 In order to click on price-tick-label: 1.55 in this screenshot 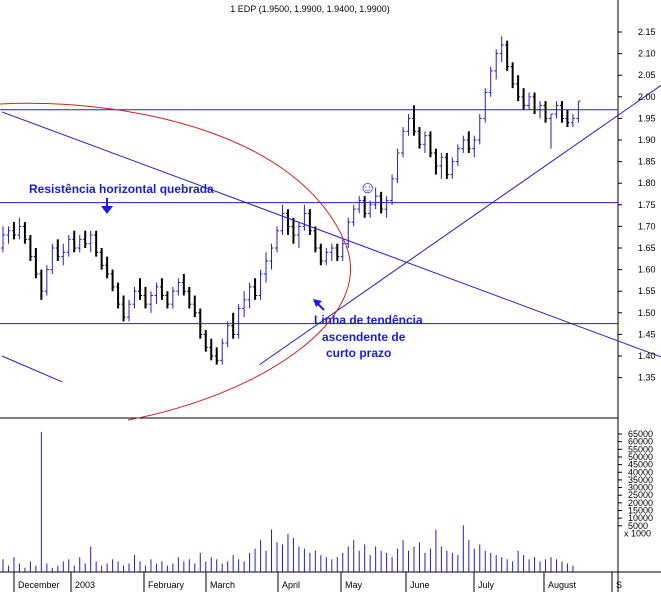, I will do `click(647, 291)`.